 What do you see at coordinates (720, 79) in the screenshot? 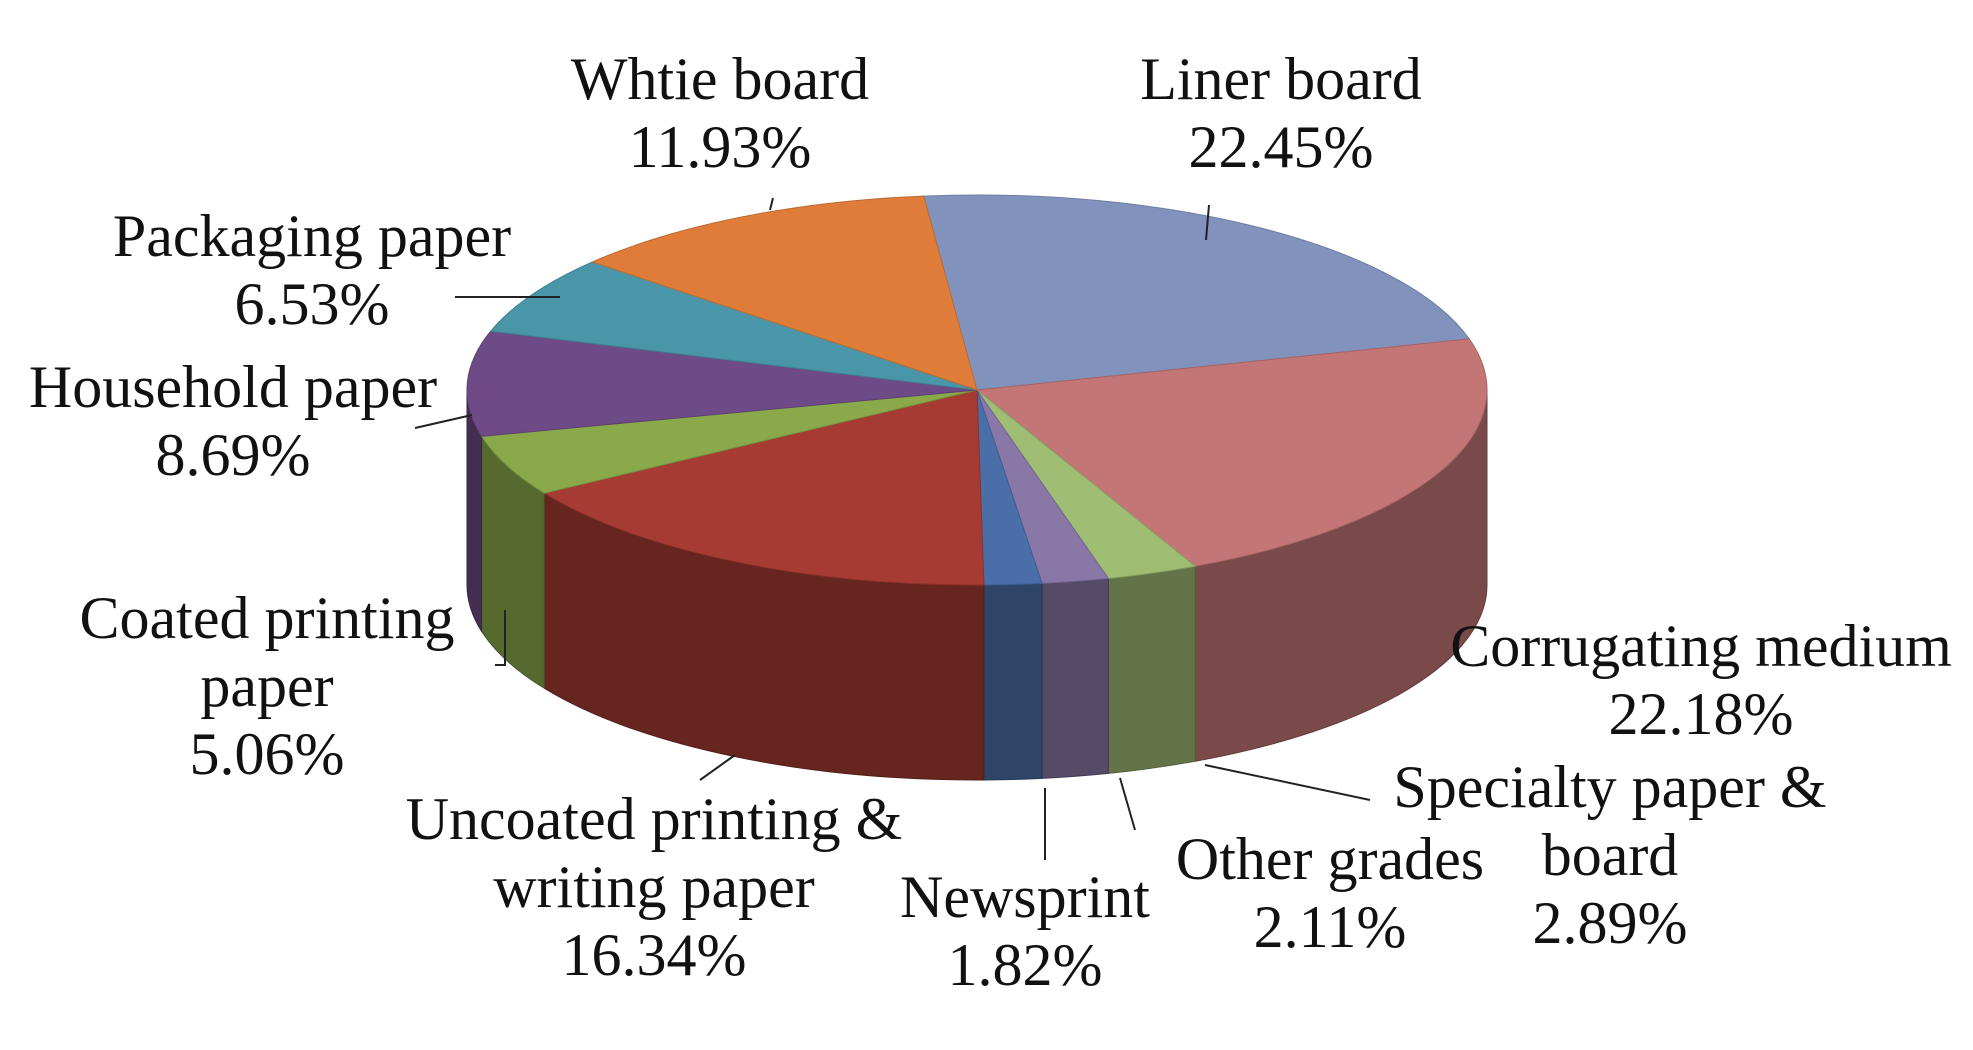
I see `category-label: Whtie board` at bounding box center [720, 79].